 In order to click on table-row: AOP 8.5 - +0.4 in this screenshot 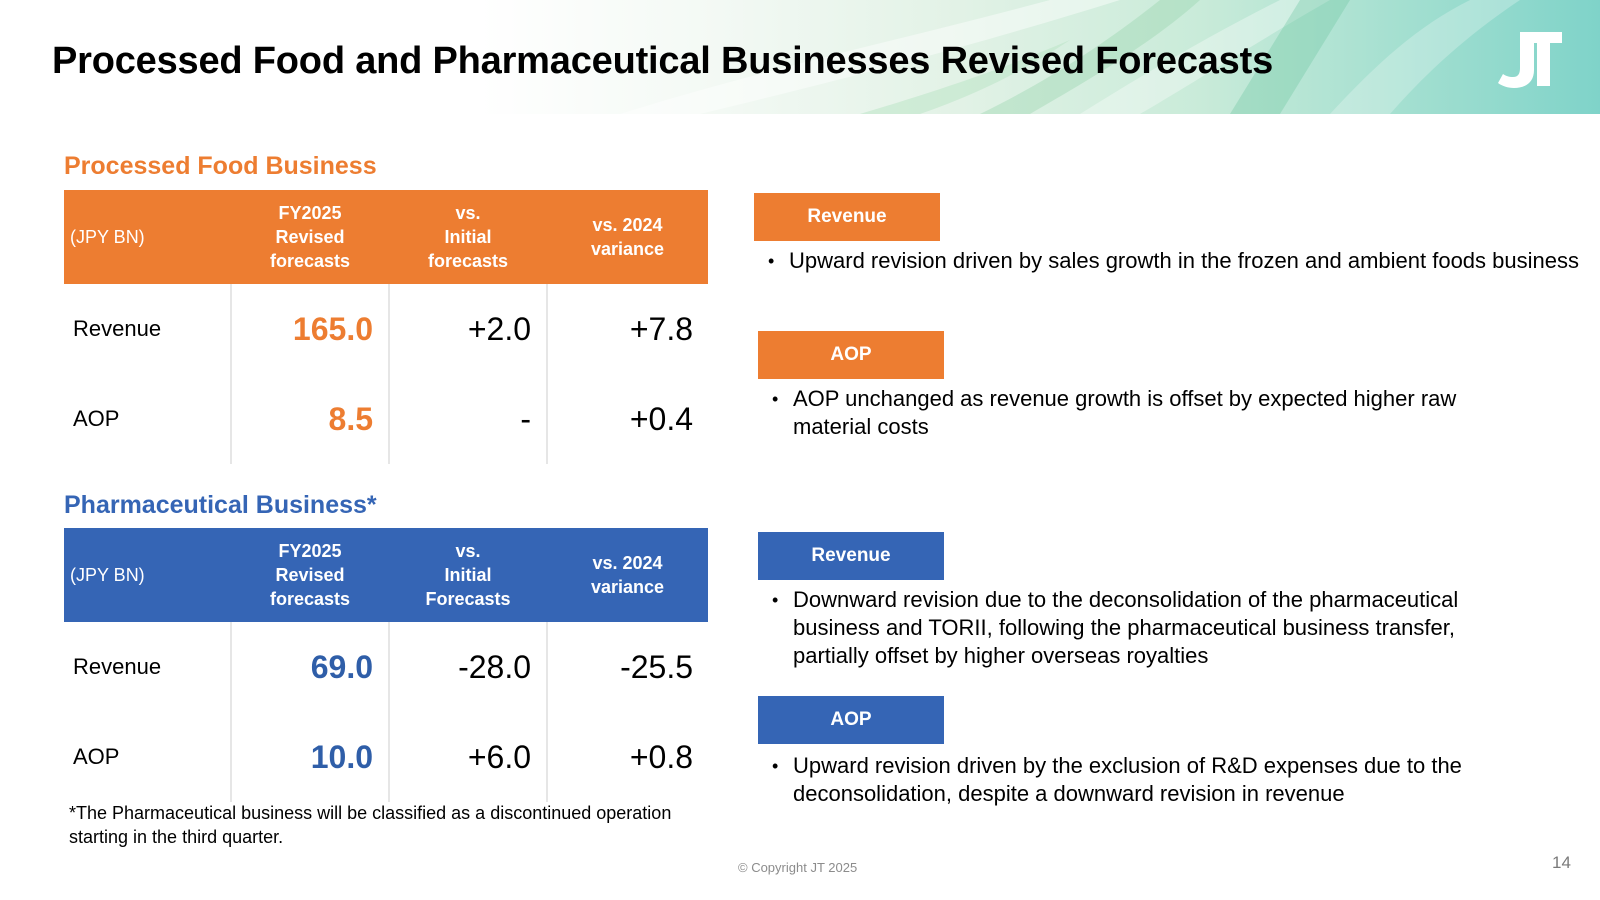, I will do `click(386, 419)`.